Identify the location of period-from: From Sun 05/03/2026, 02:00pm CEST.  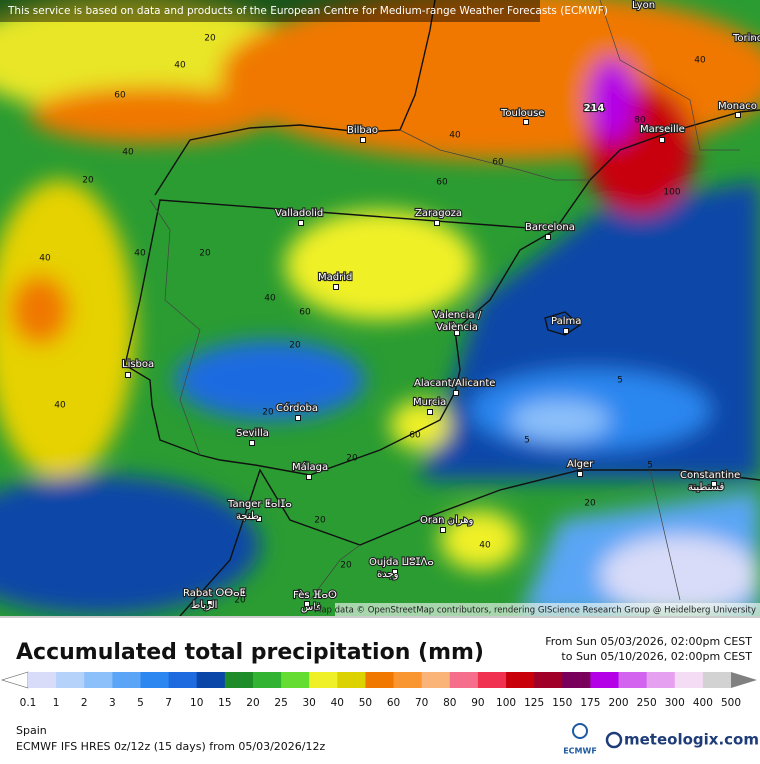
(648, 641).